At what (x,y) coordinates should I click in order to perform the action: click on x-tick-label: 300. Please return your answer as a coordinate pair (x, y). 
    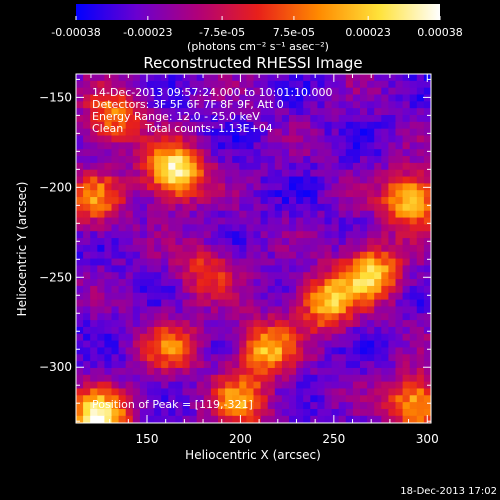
    Looking at the image, I should click on (427, 439).